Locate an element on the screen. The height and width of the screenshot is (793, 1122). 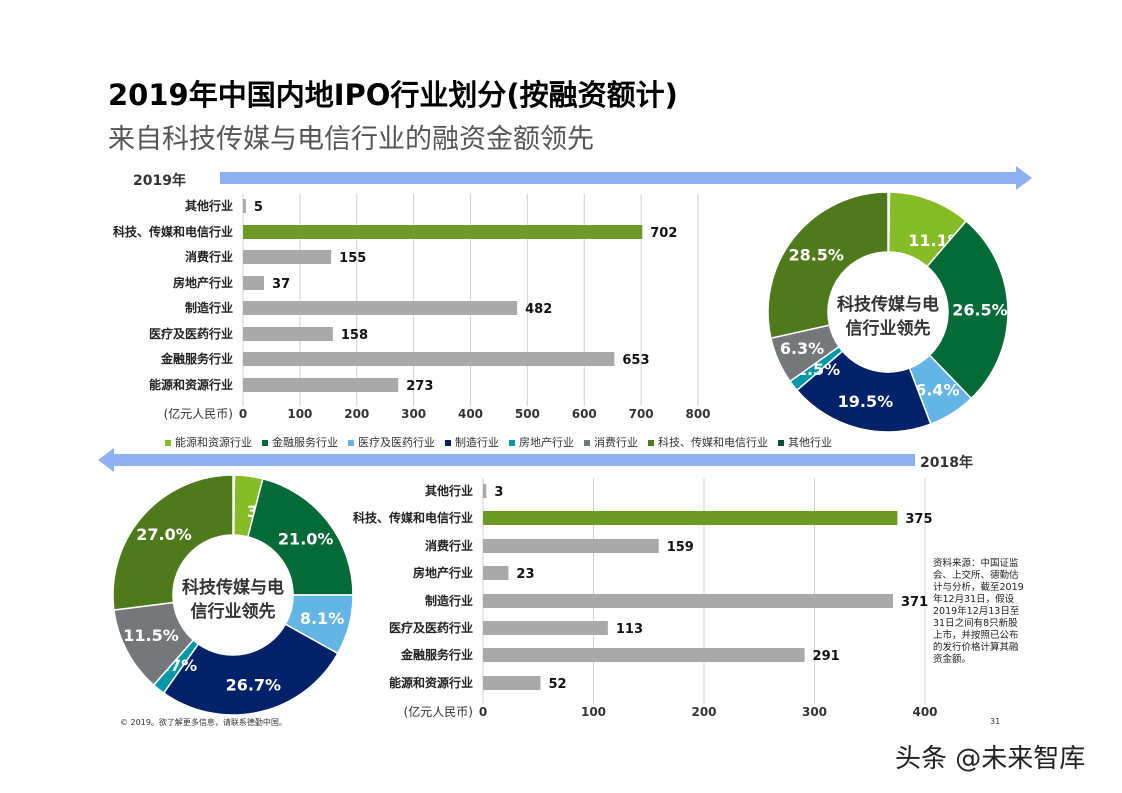
legend-item: 其他行业 is located at coordinates (805, 442).